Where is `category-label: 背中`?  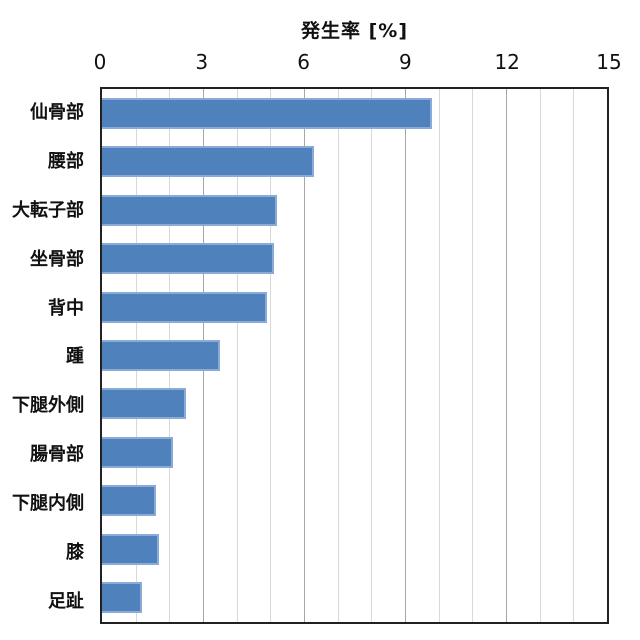
category-label: 背中 is located at coordinates (66, 308).